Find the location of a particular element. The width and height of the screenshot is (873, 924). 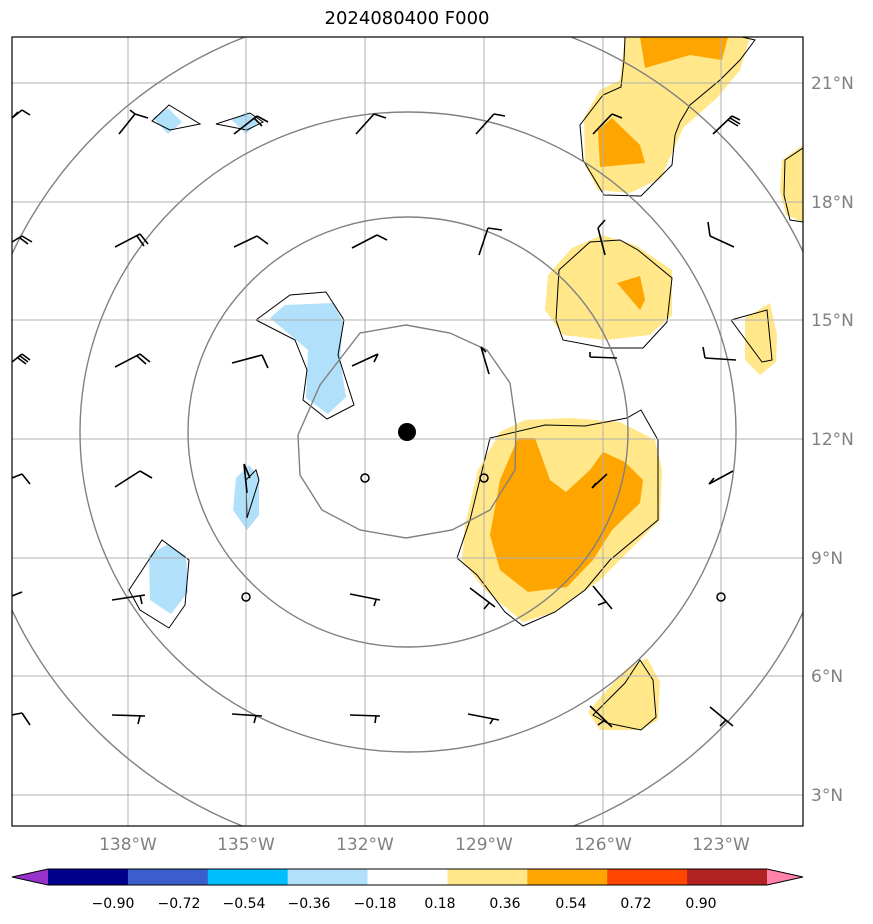

latitude-labels: 21°N 18°N 15°N 12°N 9°N 6°N 3°N is located at coordinates (832, 440).